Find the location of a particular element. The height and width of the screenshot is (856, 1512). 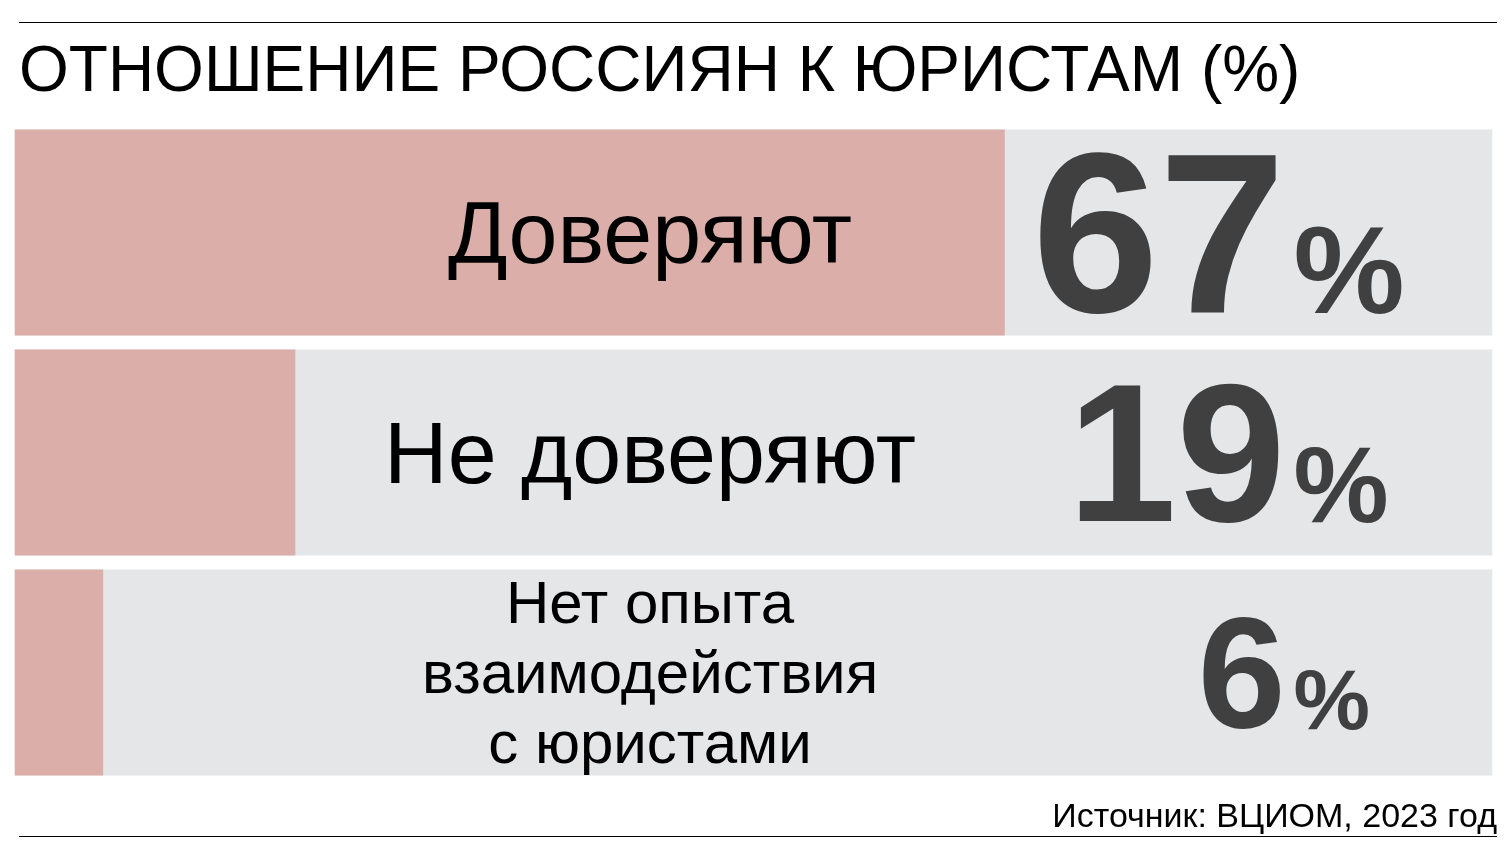

y-tick-label: Доверяют is located at coordinates (650, 232).